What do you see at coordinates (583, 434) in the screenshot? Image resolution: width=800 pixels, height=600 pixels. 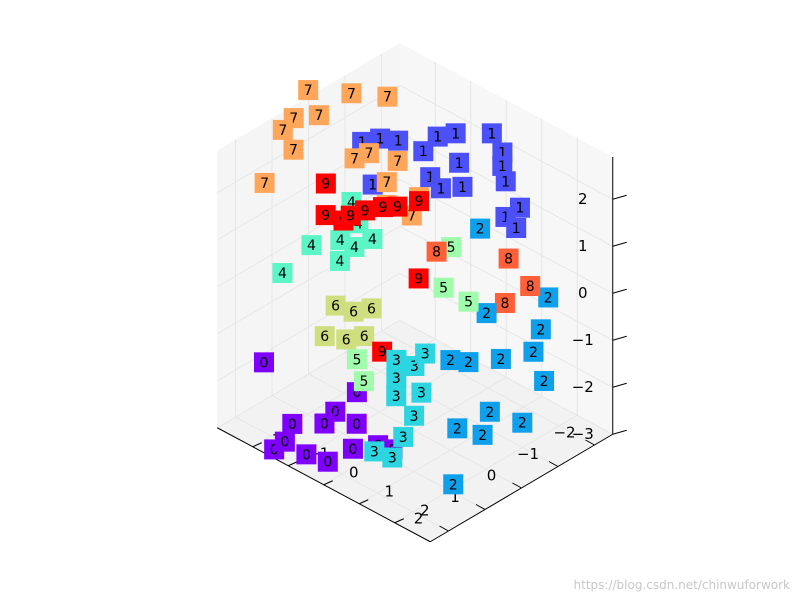 I see `z-tick-label: −3` at bounding box center [583, 434].